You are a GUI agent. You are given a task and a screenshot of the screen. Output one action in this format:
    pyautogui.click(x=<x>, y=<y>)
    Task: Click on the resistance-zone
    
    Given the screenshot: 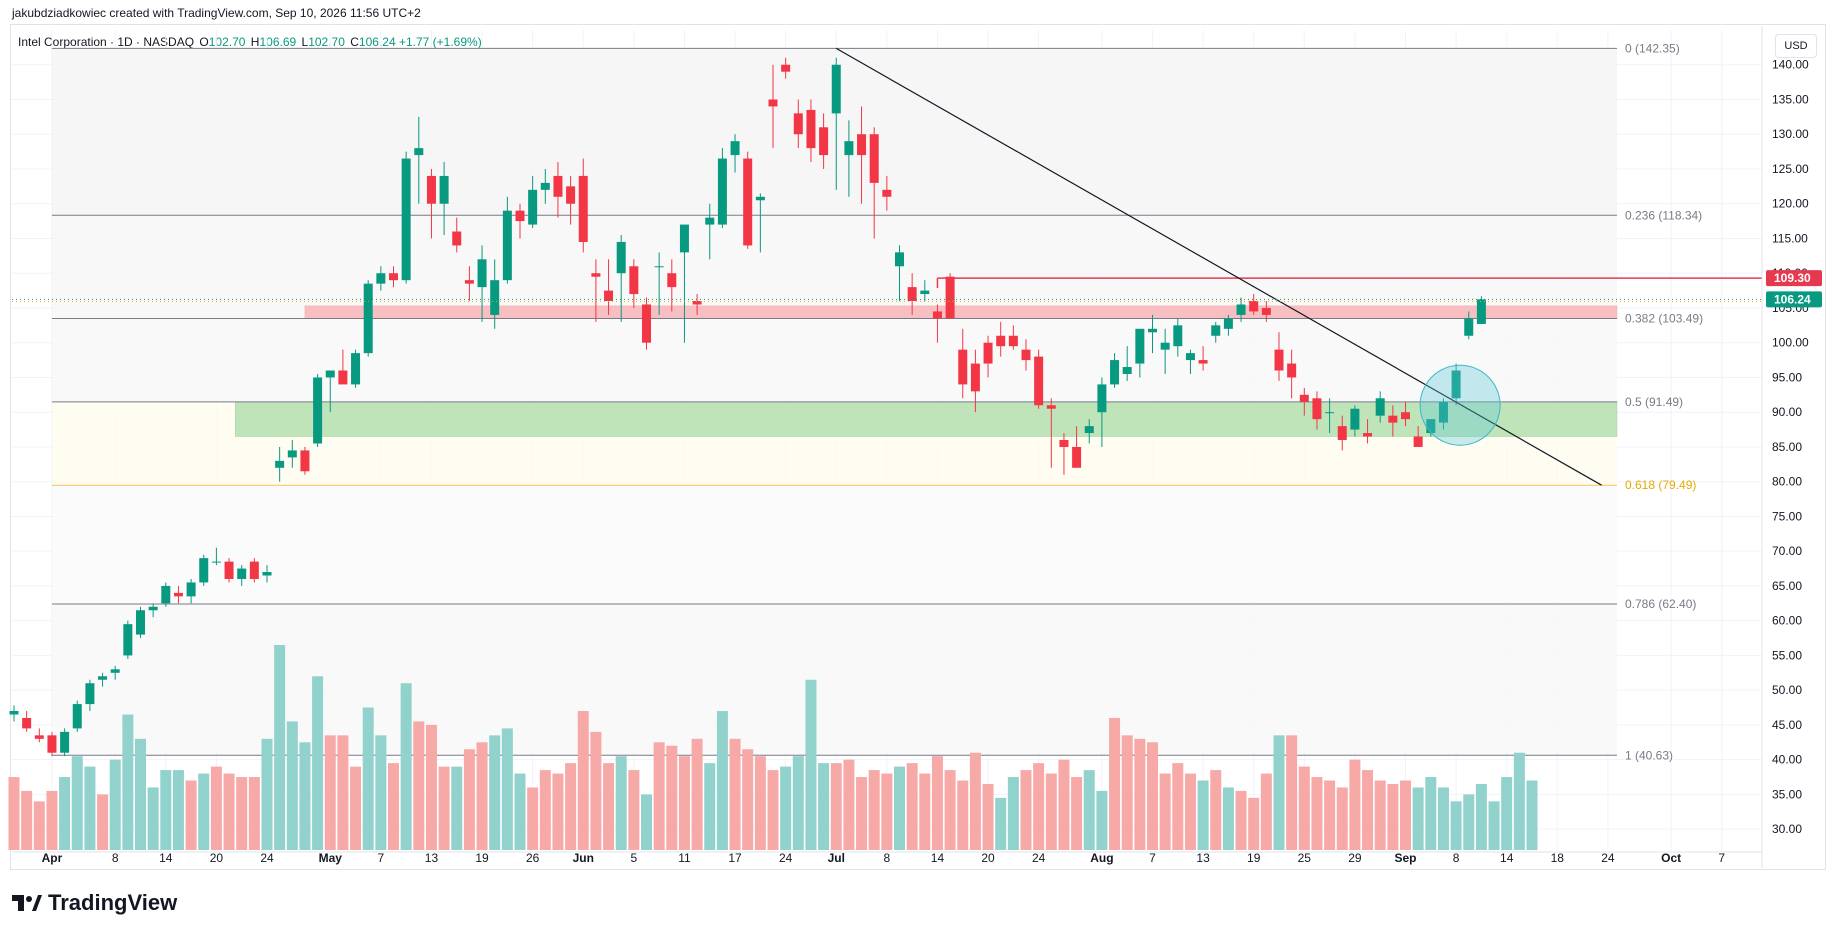 What is the action you would take?
    pyautogui.click(x=961, y=312)
    